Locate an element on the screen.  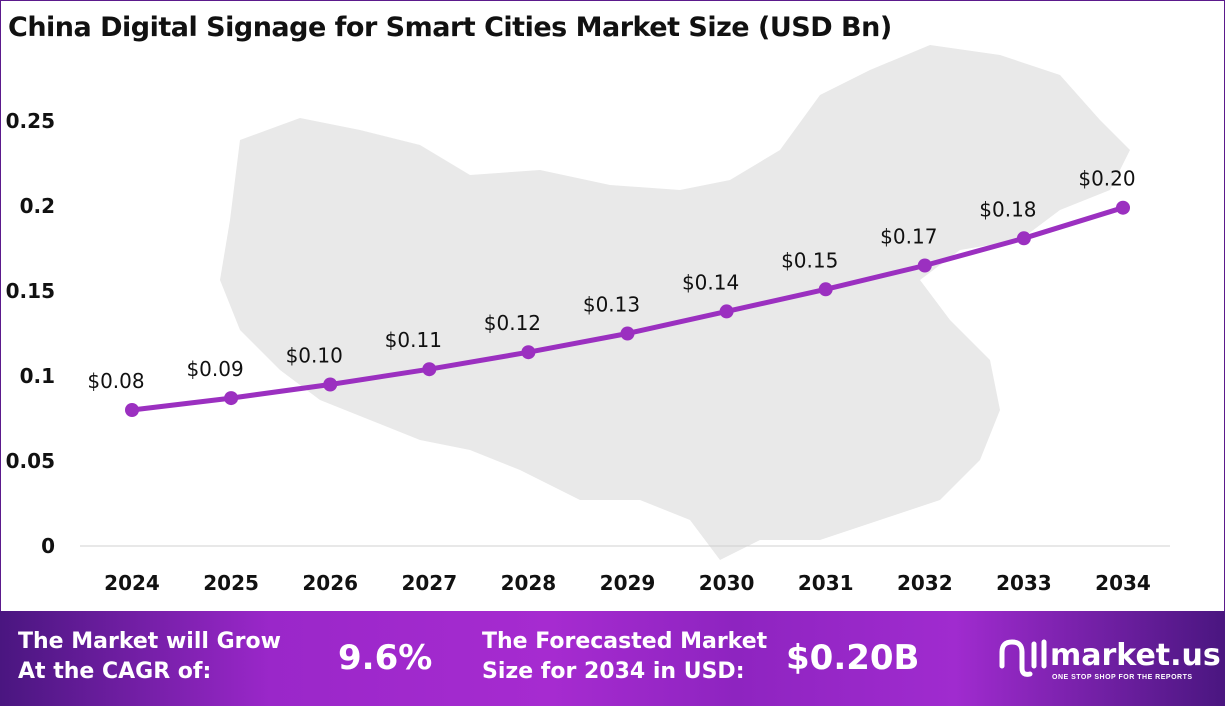
data-label: $0.12 is located at coordinates (512, 323).